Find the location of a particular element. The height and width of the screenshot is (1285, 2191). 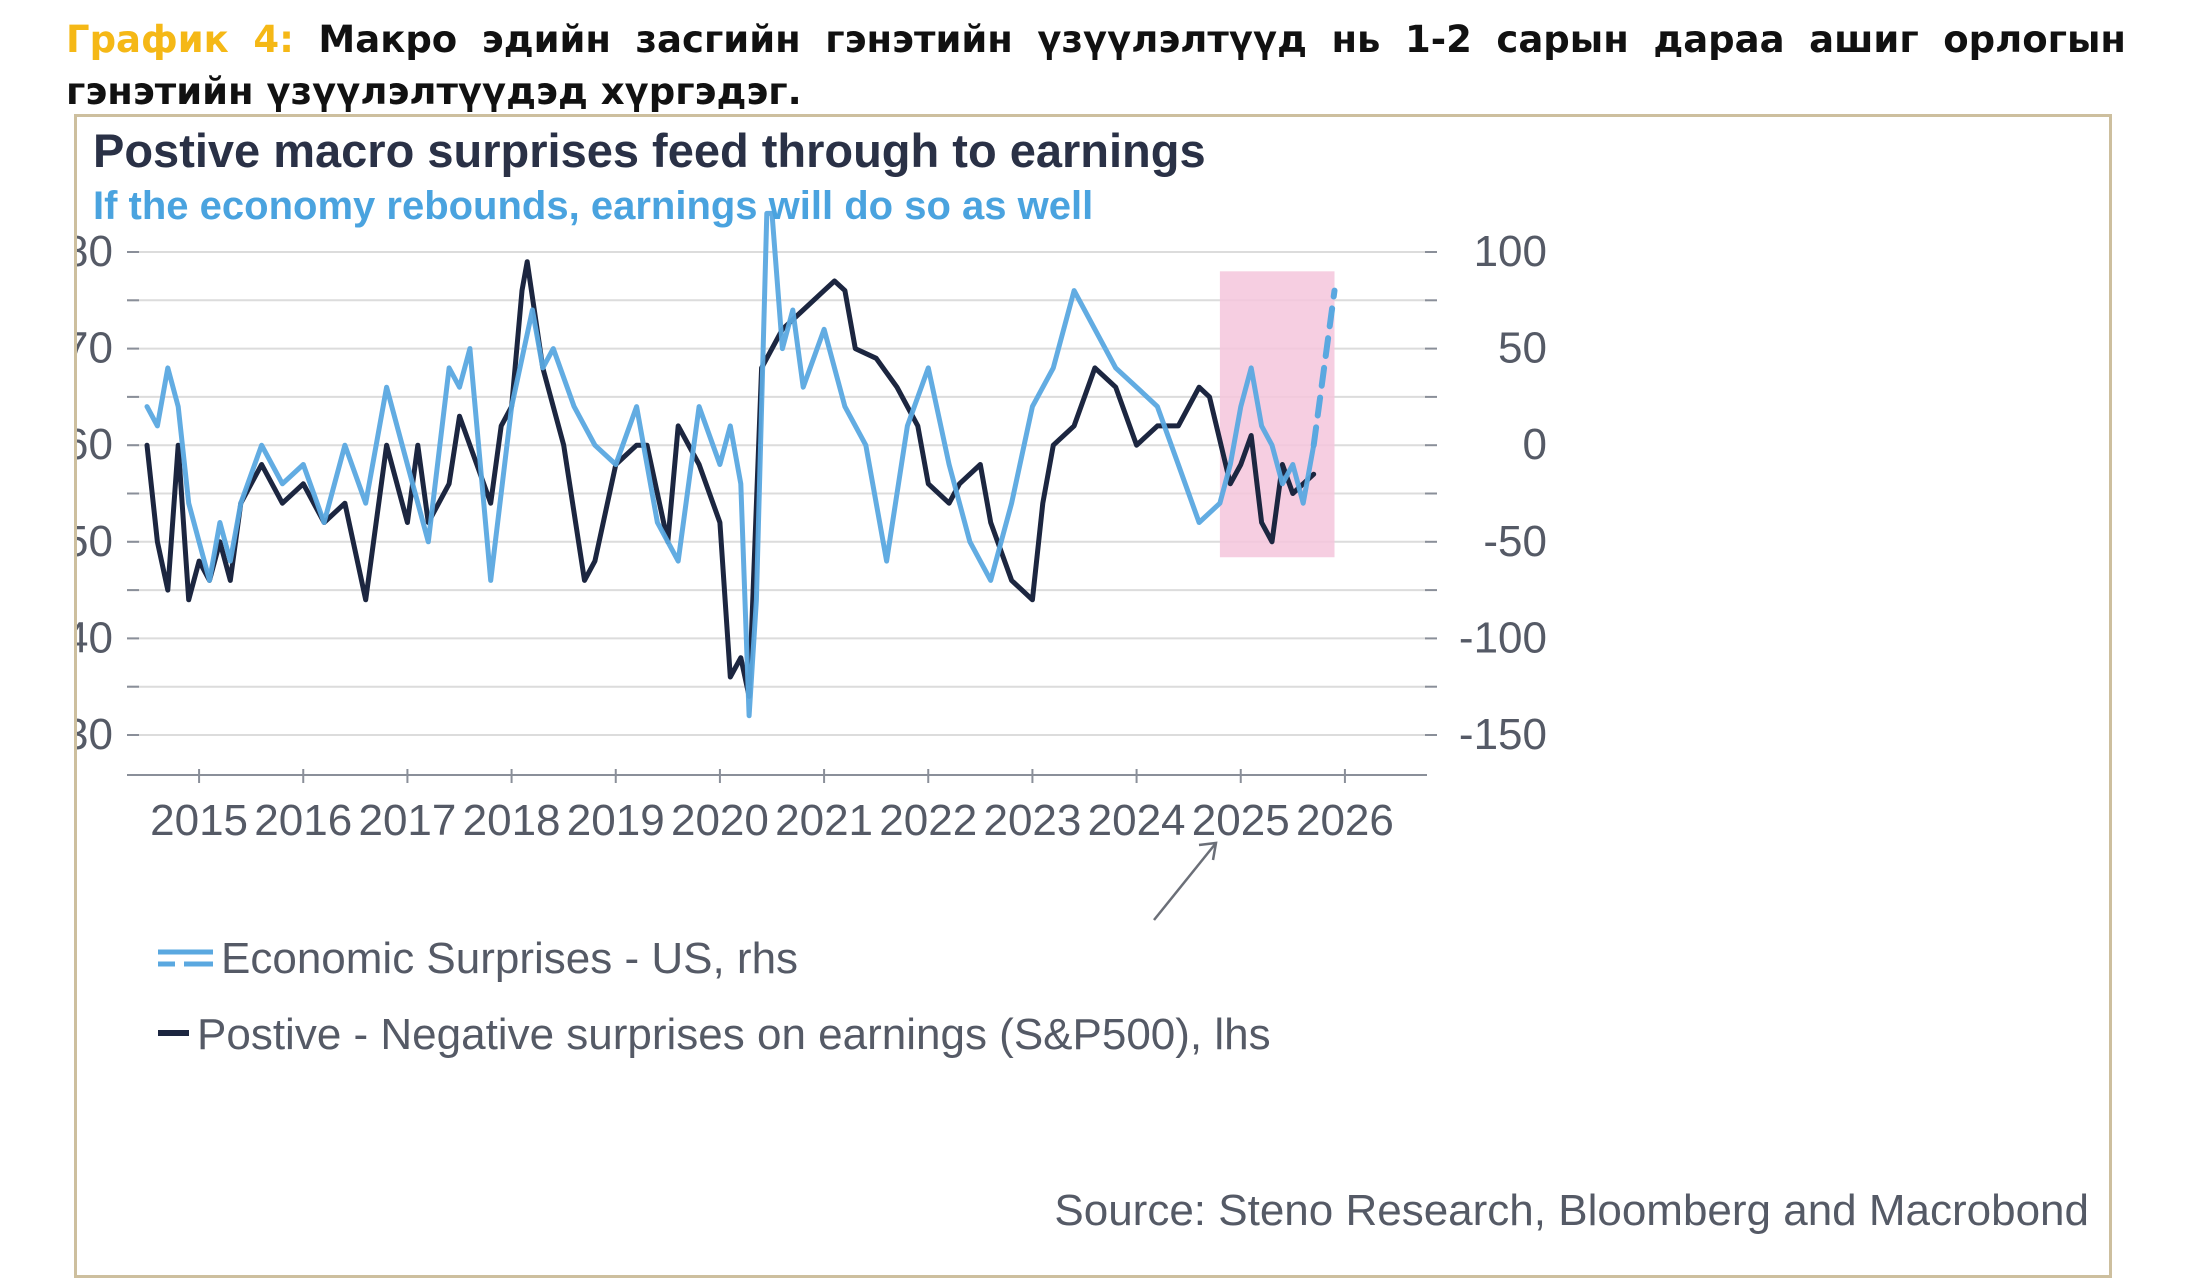

left-axis-tick-label: 50 is located at coordinates (95, 541).